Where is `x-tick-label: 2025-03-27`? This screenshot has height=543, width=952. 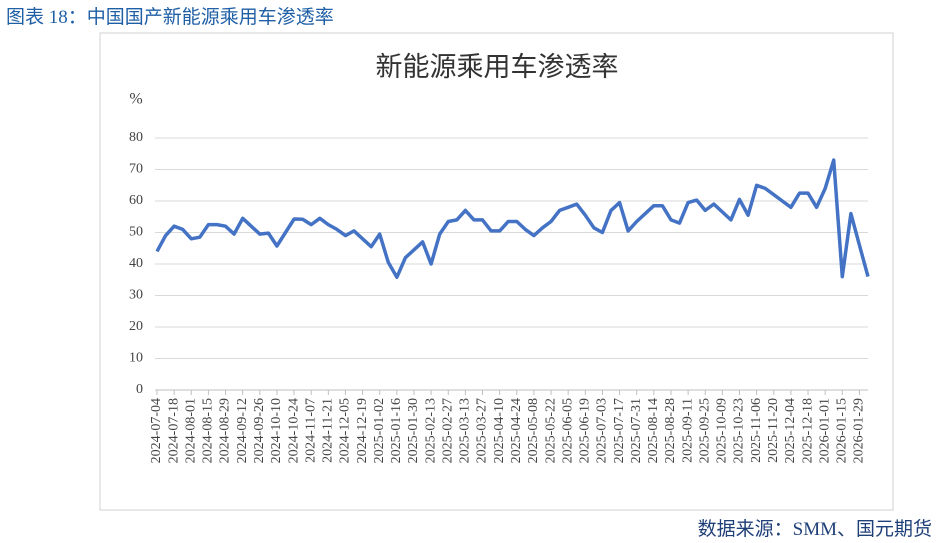 x-tick-label: 2025-03-27 is located at coordinates (482, 430).